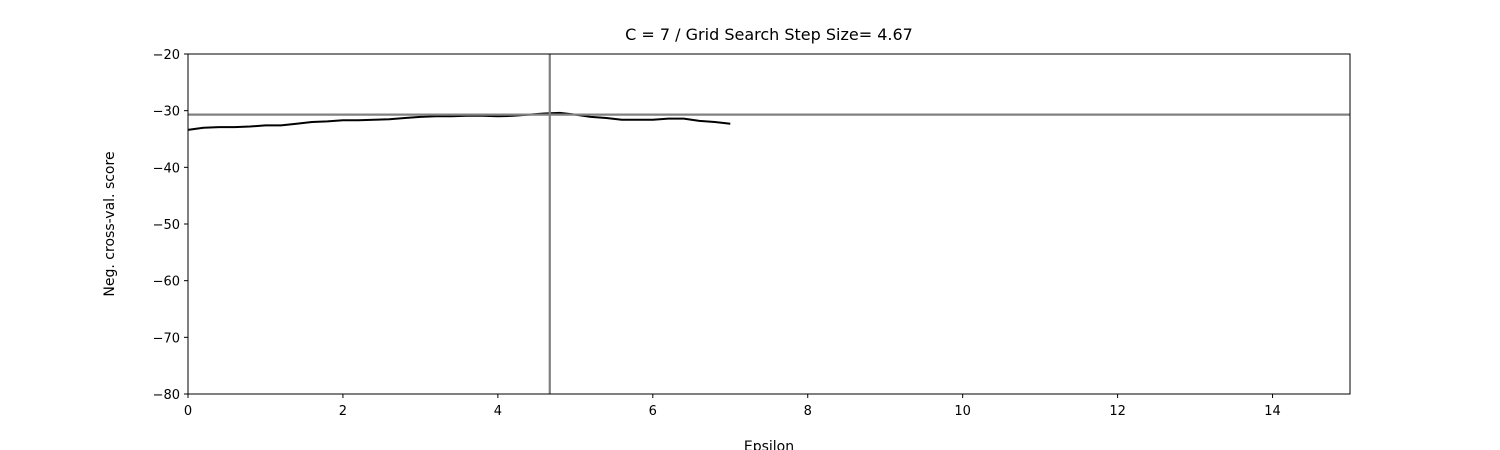 The width and height of the screenshot is (1500, 450). I want to click on x-tick-label: 12, so click(1117, 411).